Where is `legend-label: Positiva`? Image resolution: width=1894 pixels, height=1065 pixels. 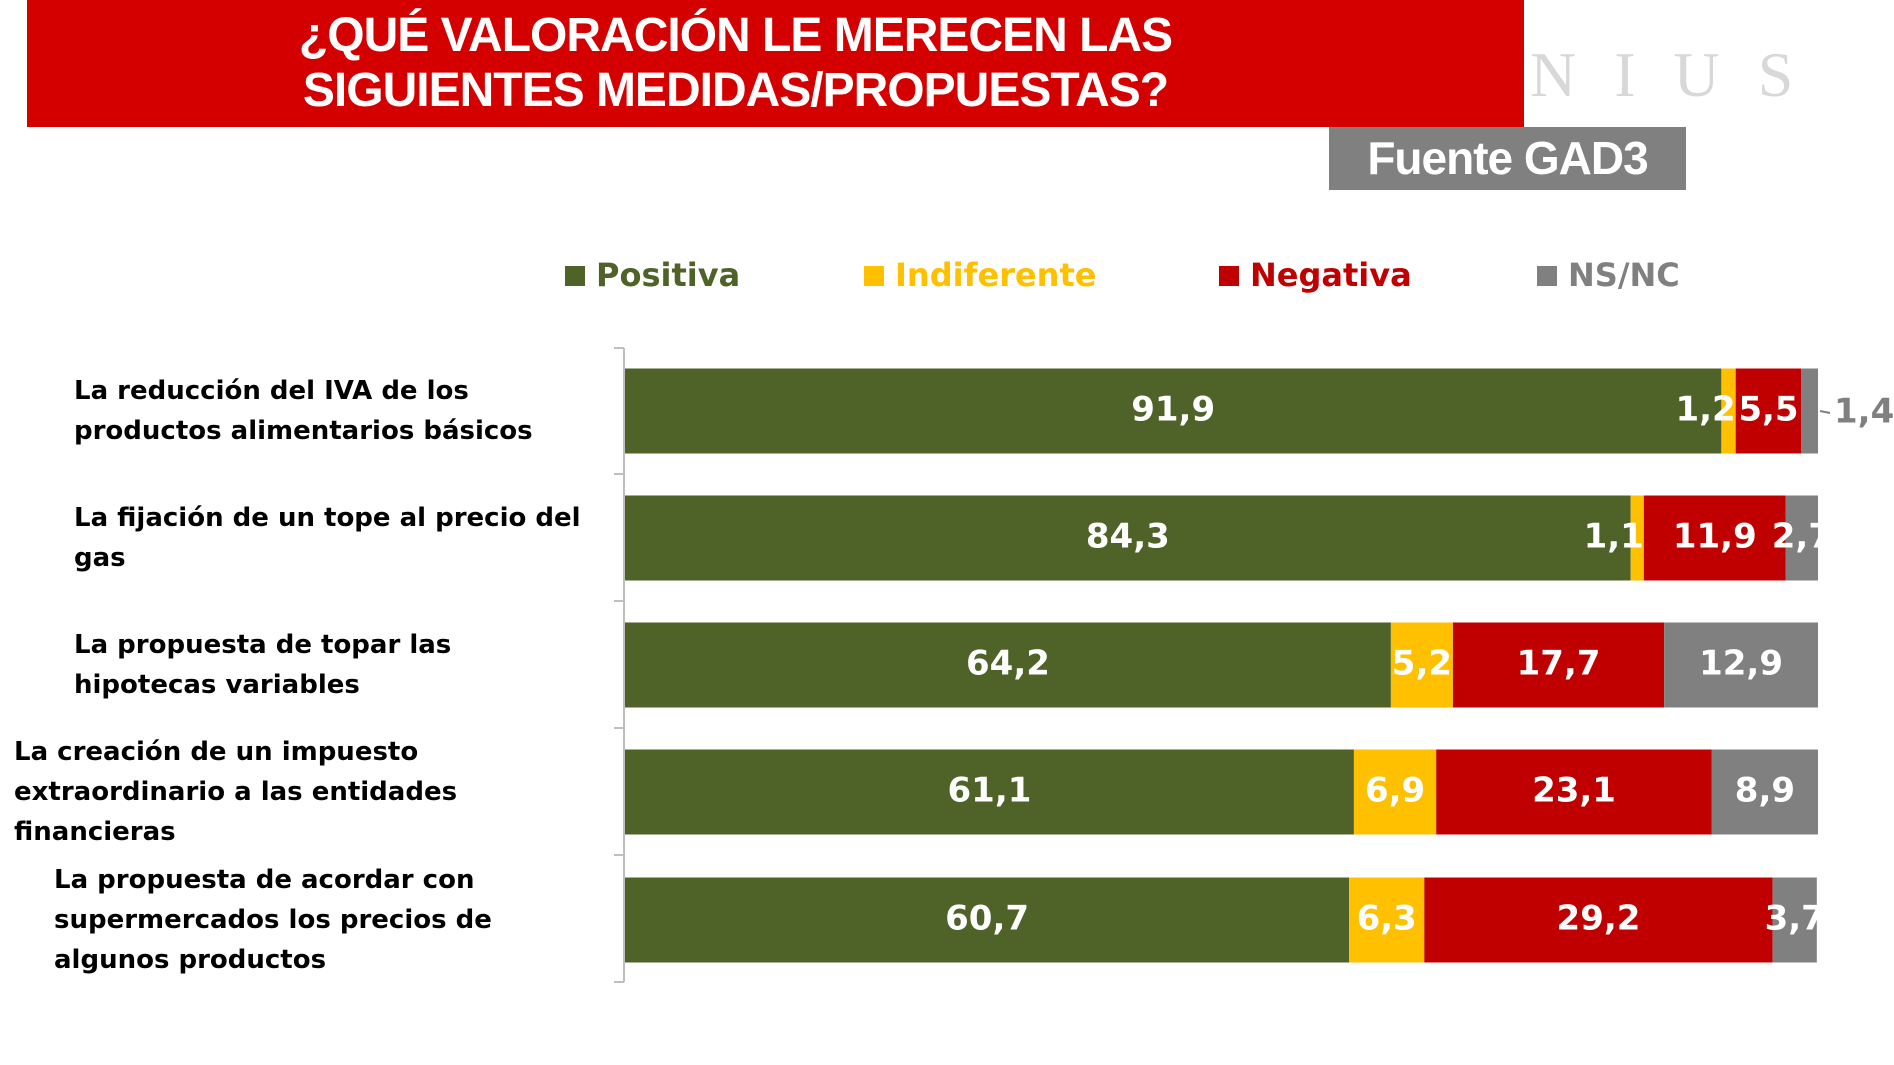 legend-label: Positiva is located at coordinates (668, 275).